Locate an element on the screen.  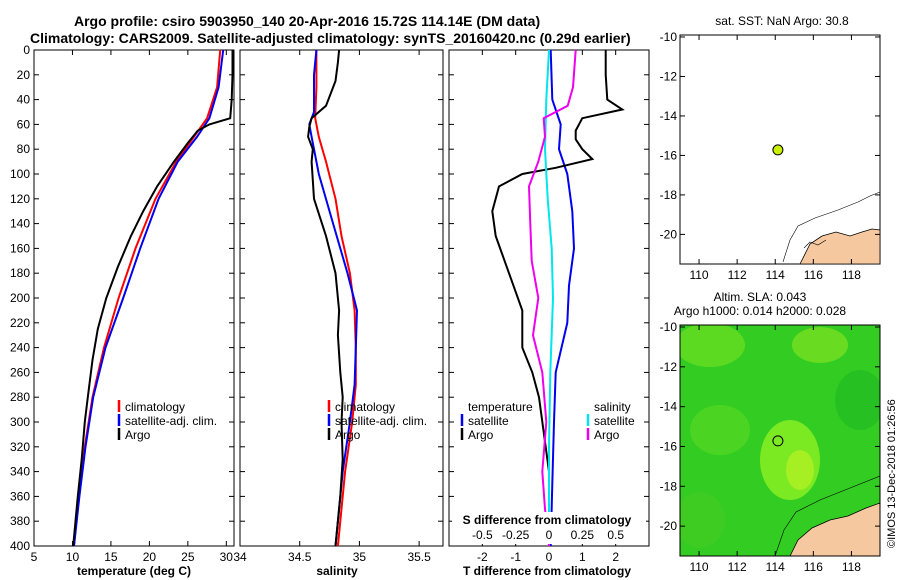
y-tick-label: 60 is located at coordinates (24, 124).